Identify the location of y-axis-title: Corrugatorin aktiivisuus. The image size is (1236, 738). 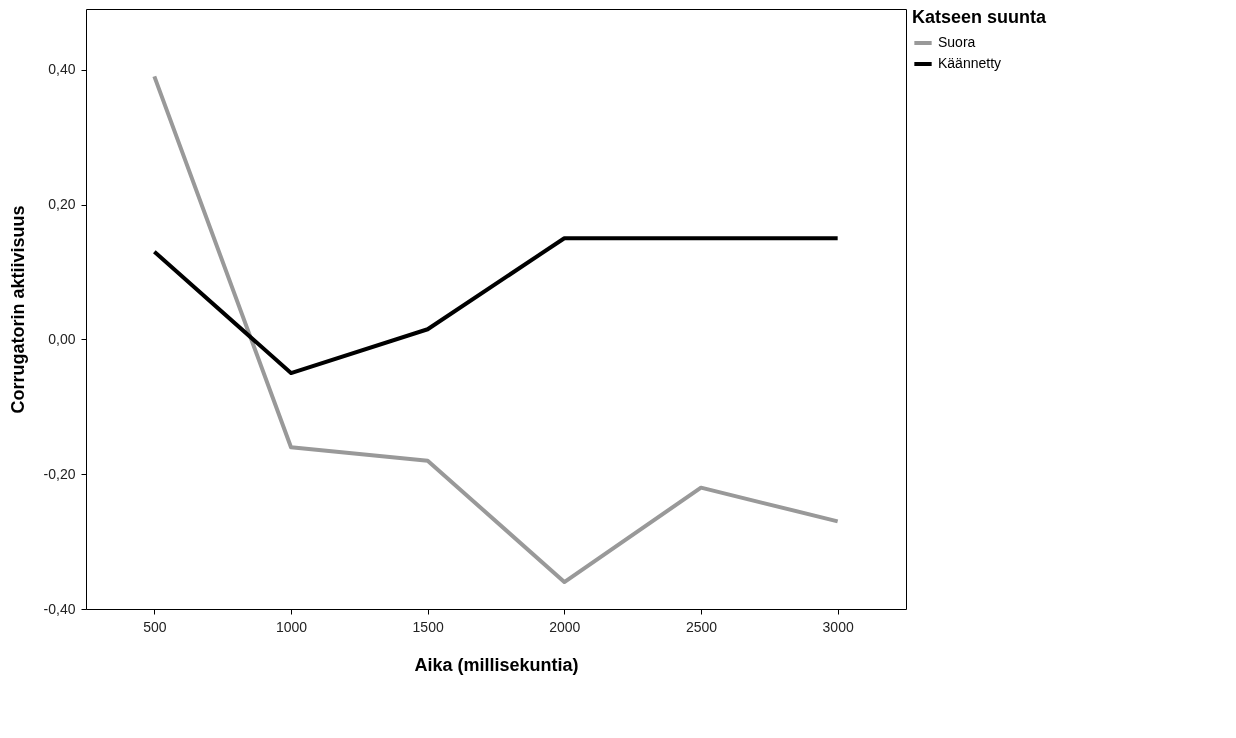
(17, 309).